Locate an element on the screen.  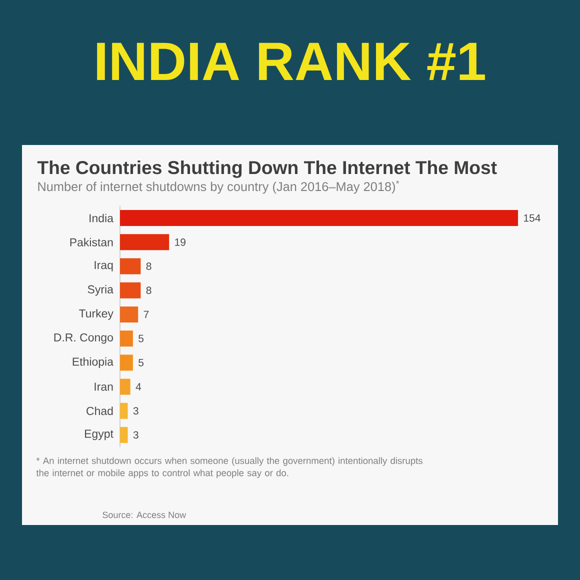
y-tick-label: Ethiopia is located at coordinates (93, 362).